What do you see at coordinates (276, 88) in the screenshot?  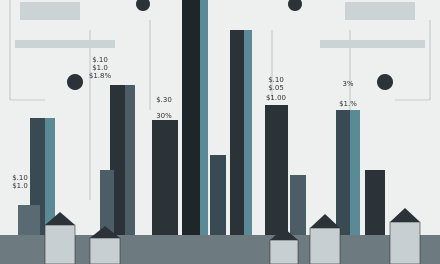 I see `label: $.05` at bounding box center [276, 88].